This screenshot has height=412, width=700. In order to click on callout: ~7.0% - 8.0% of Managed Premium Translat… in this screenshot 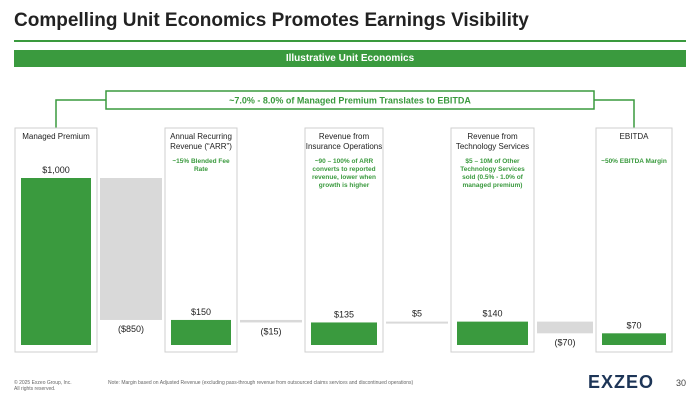, I will do `click(350, 101)`.